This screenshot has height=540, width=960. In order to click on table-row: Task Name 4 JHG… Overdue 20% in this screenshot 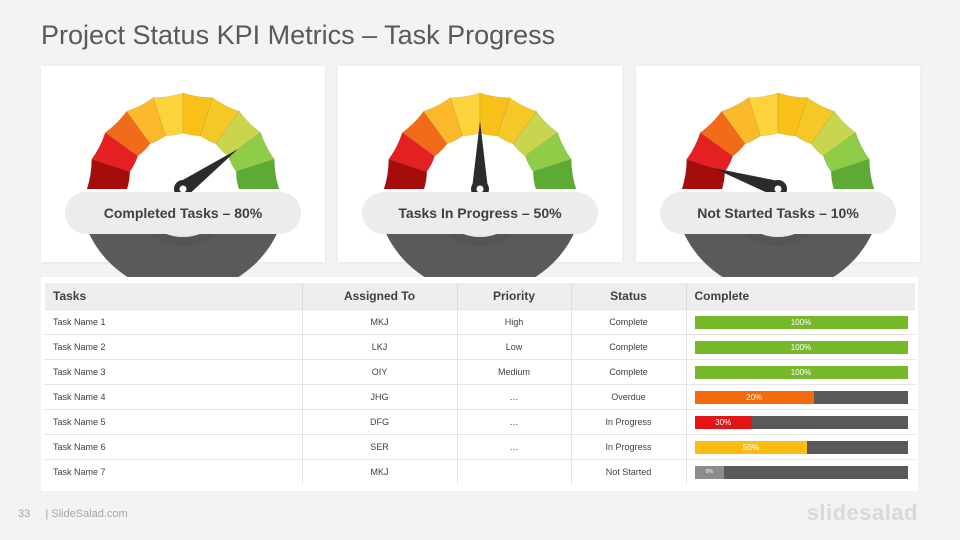, I will do `click(480, 397)`.